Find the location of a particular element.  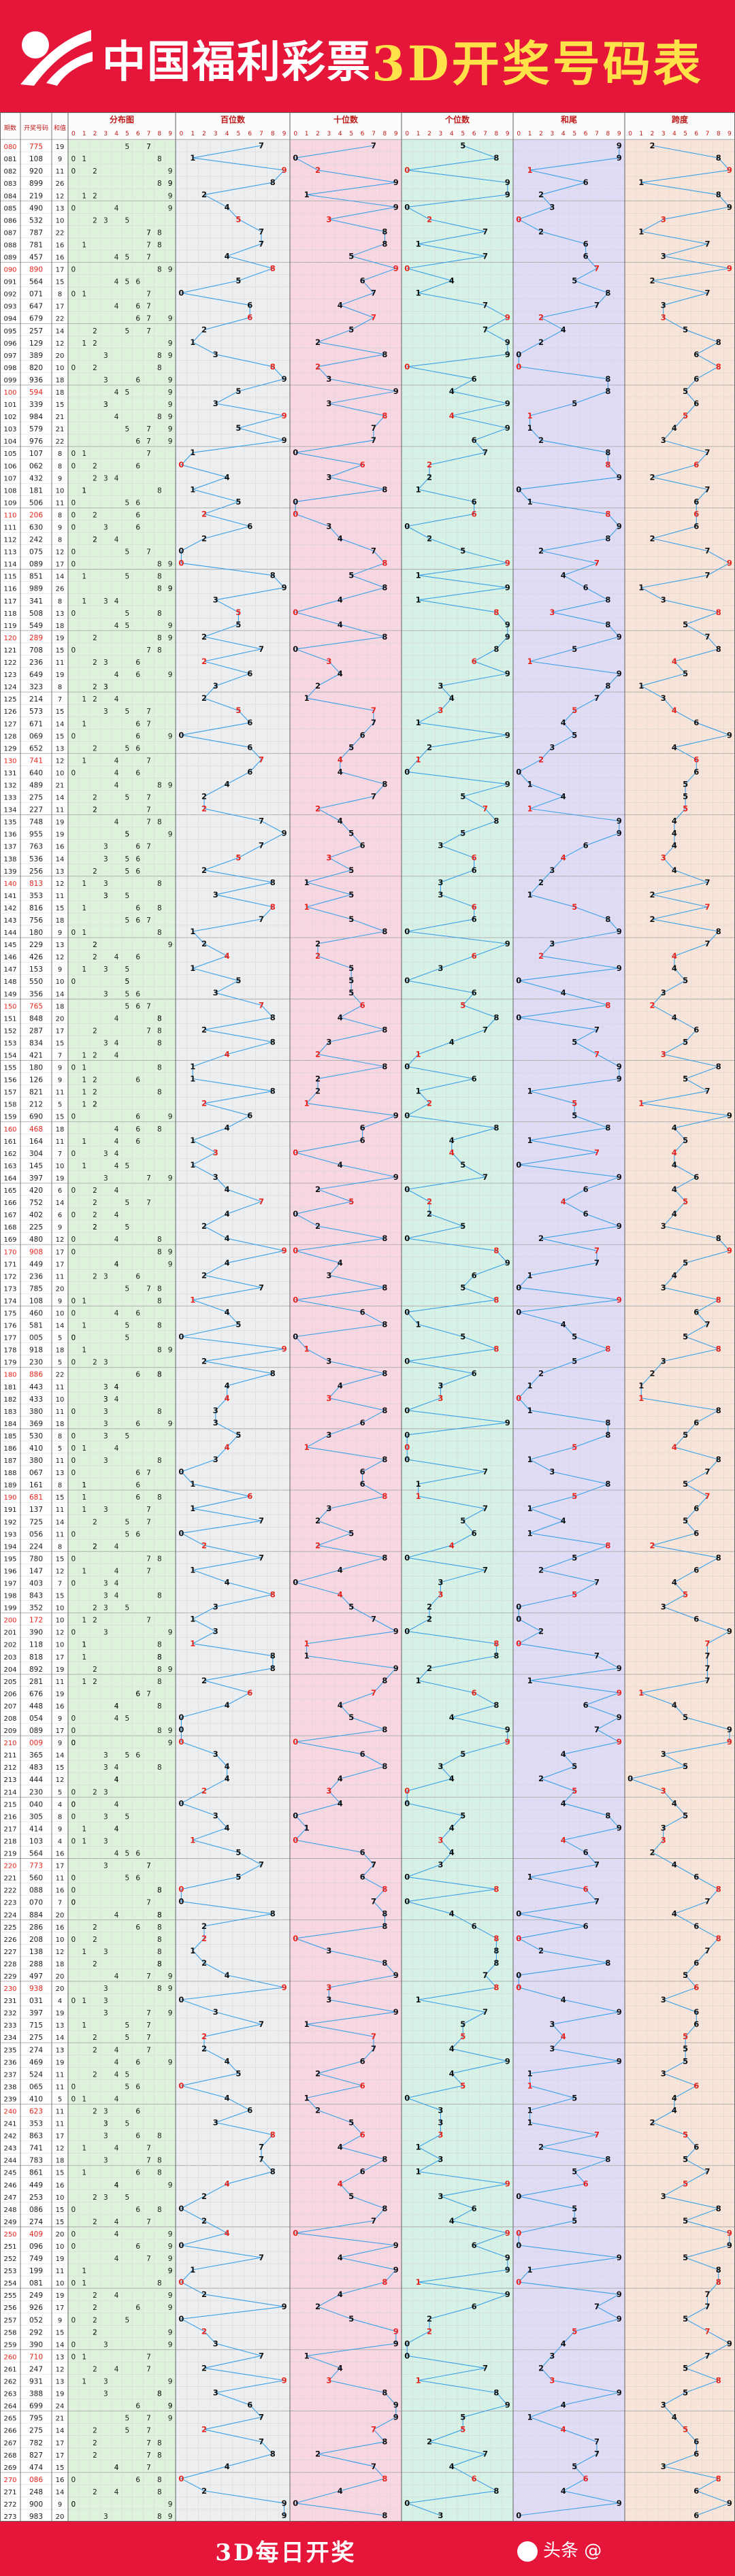

draw-sum: 10 is located at coordinates (61, 491).